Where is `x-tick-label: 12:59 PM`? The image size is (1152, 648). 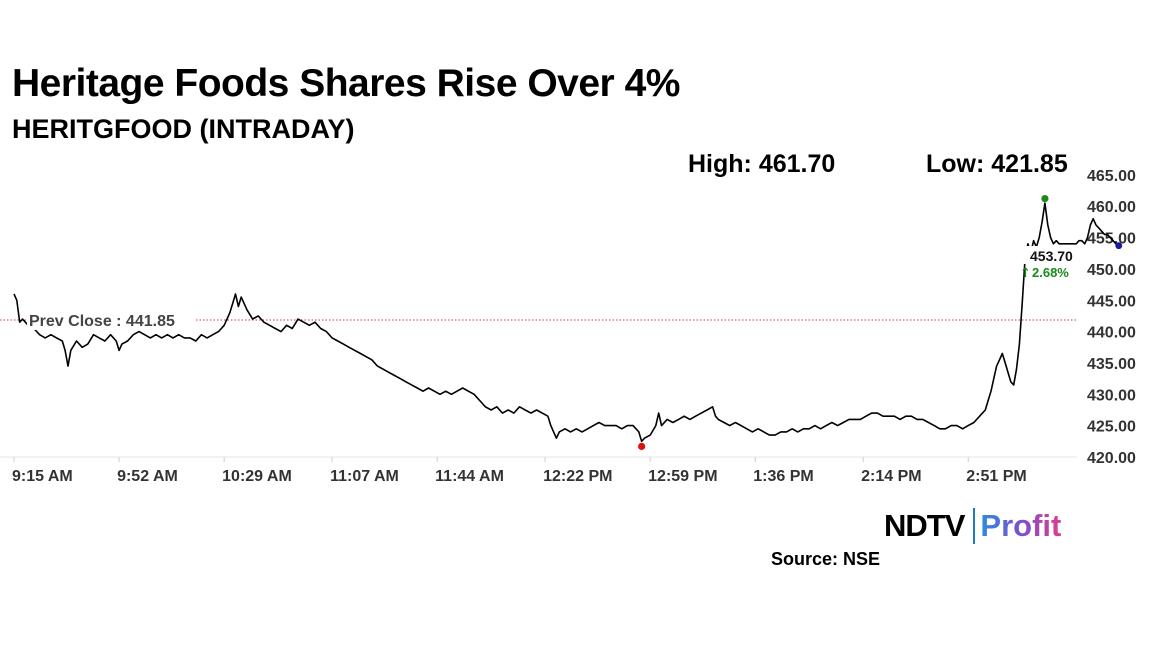
x-tick-label: 12:59 PM is located at coordinates (682, 476).